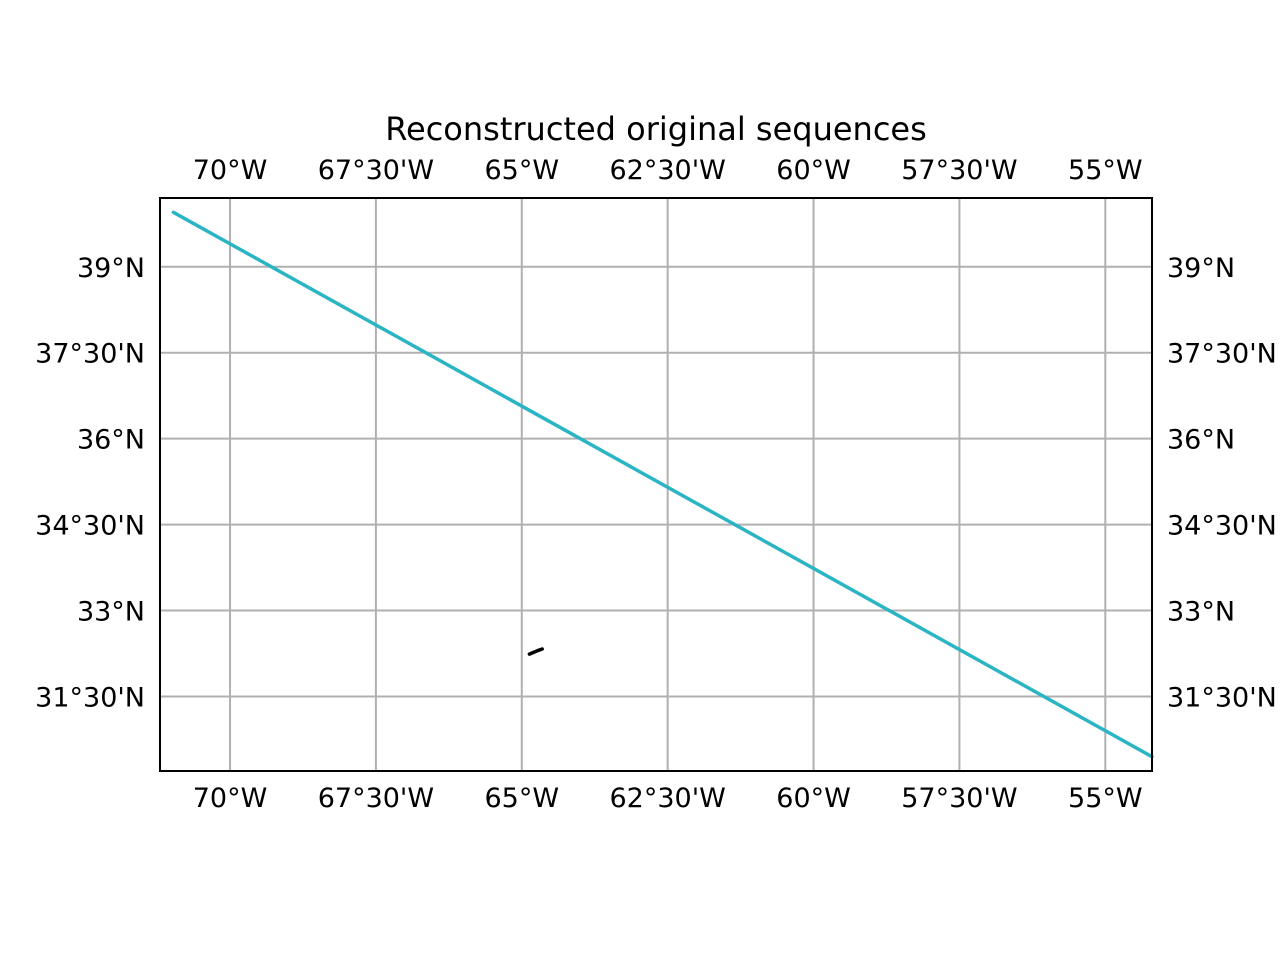 Image resolution: width=1280 pixels, height=960 pixels. What do you see at coordinates (1105, 798) in the screenshot?
I see `lon-label-bottom: 55°W` at bounding box center [1105, 798].